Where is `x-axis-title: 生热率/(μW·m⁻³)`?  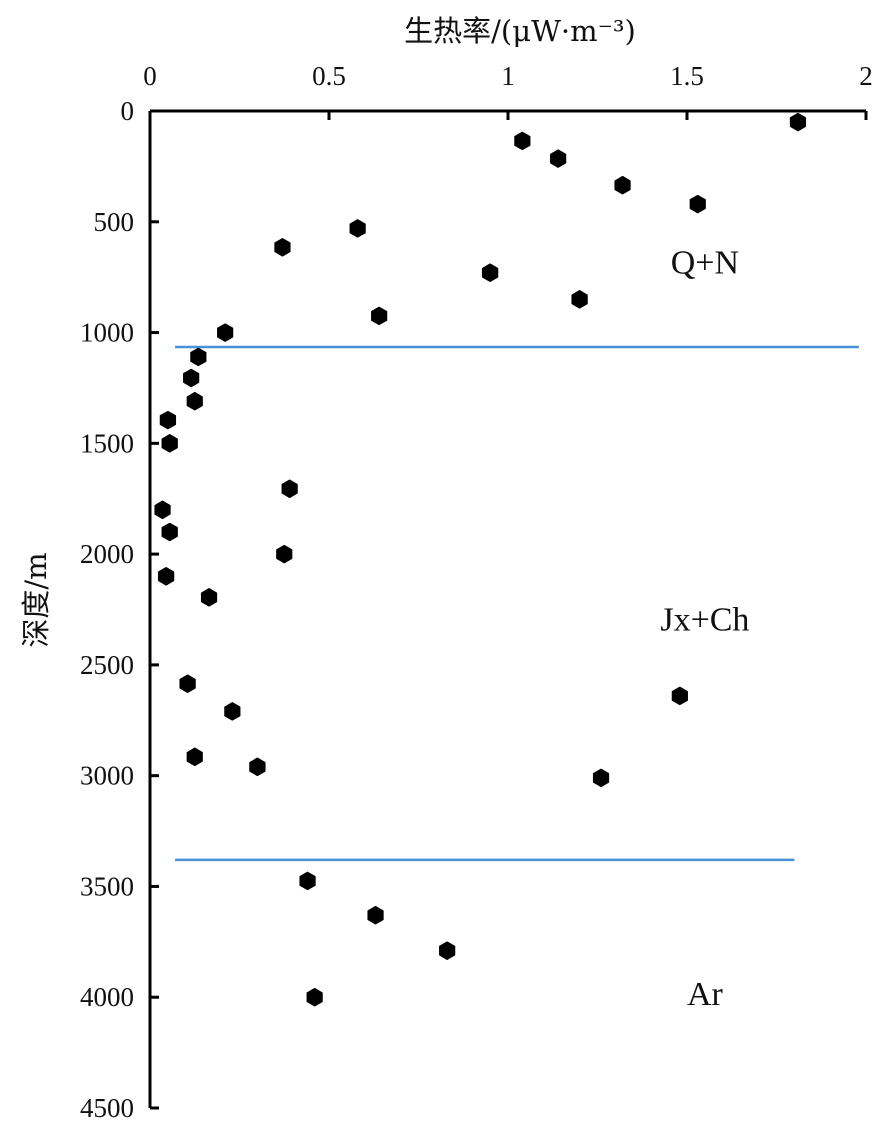 x-axis-title: 生热率/(μW·m⁻³) is located at coordinates (520, 31).